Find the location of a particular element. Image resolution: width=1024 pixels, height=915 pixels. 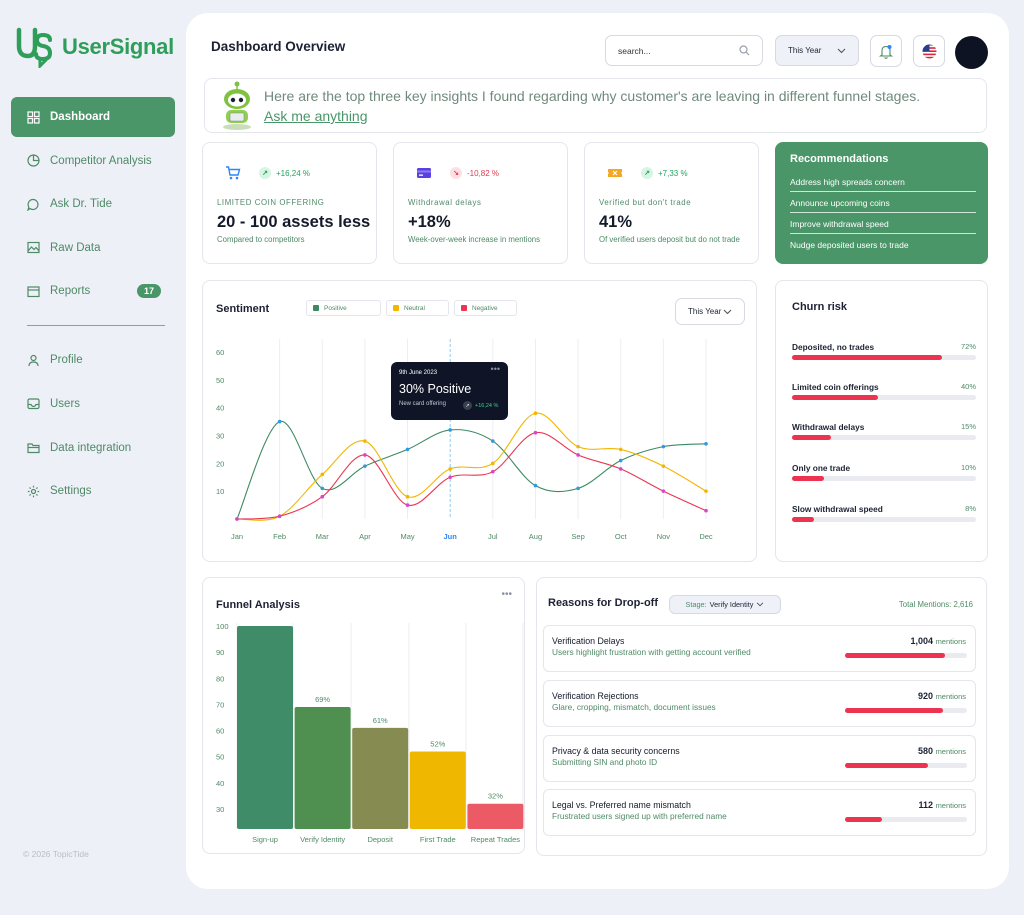

legend-negative: Negative is located at coordinates (485, 308).